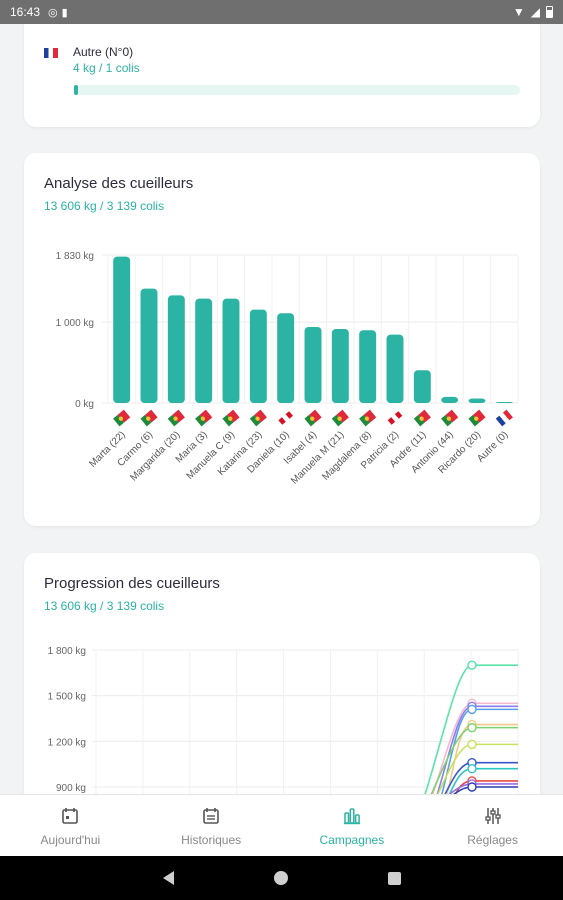 The image size is (563, 900). I want to click on nav-today-label: Aujourd'hui, so click(70, 840).